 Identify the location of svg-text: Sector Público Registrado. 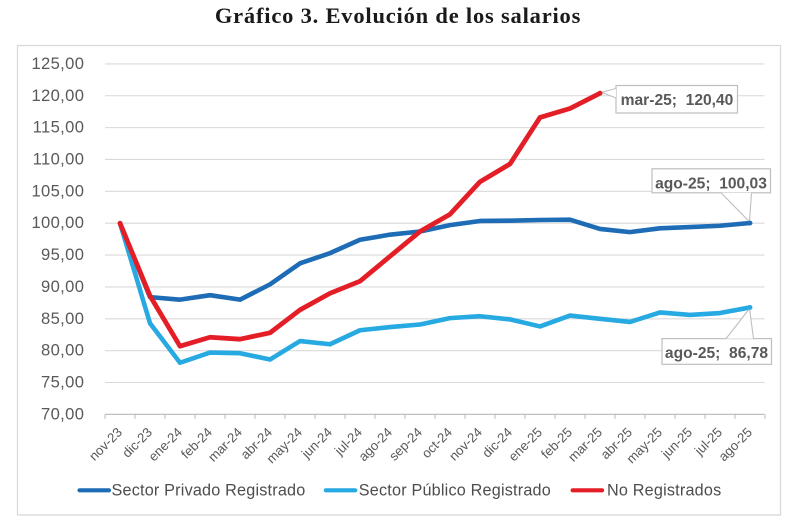
(455, 491).